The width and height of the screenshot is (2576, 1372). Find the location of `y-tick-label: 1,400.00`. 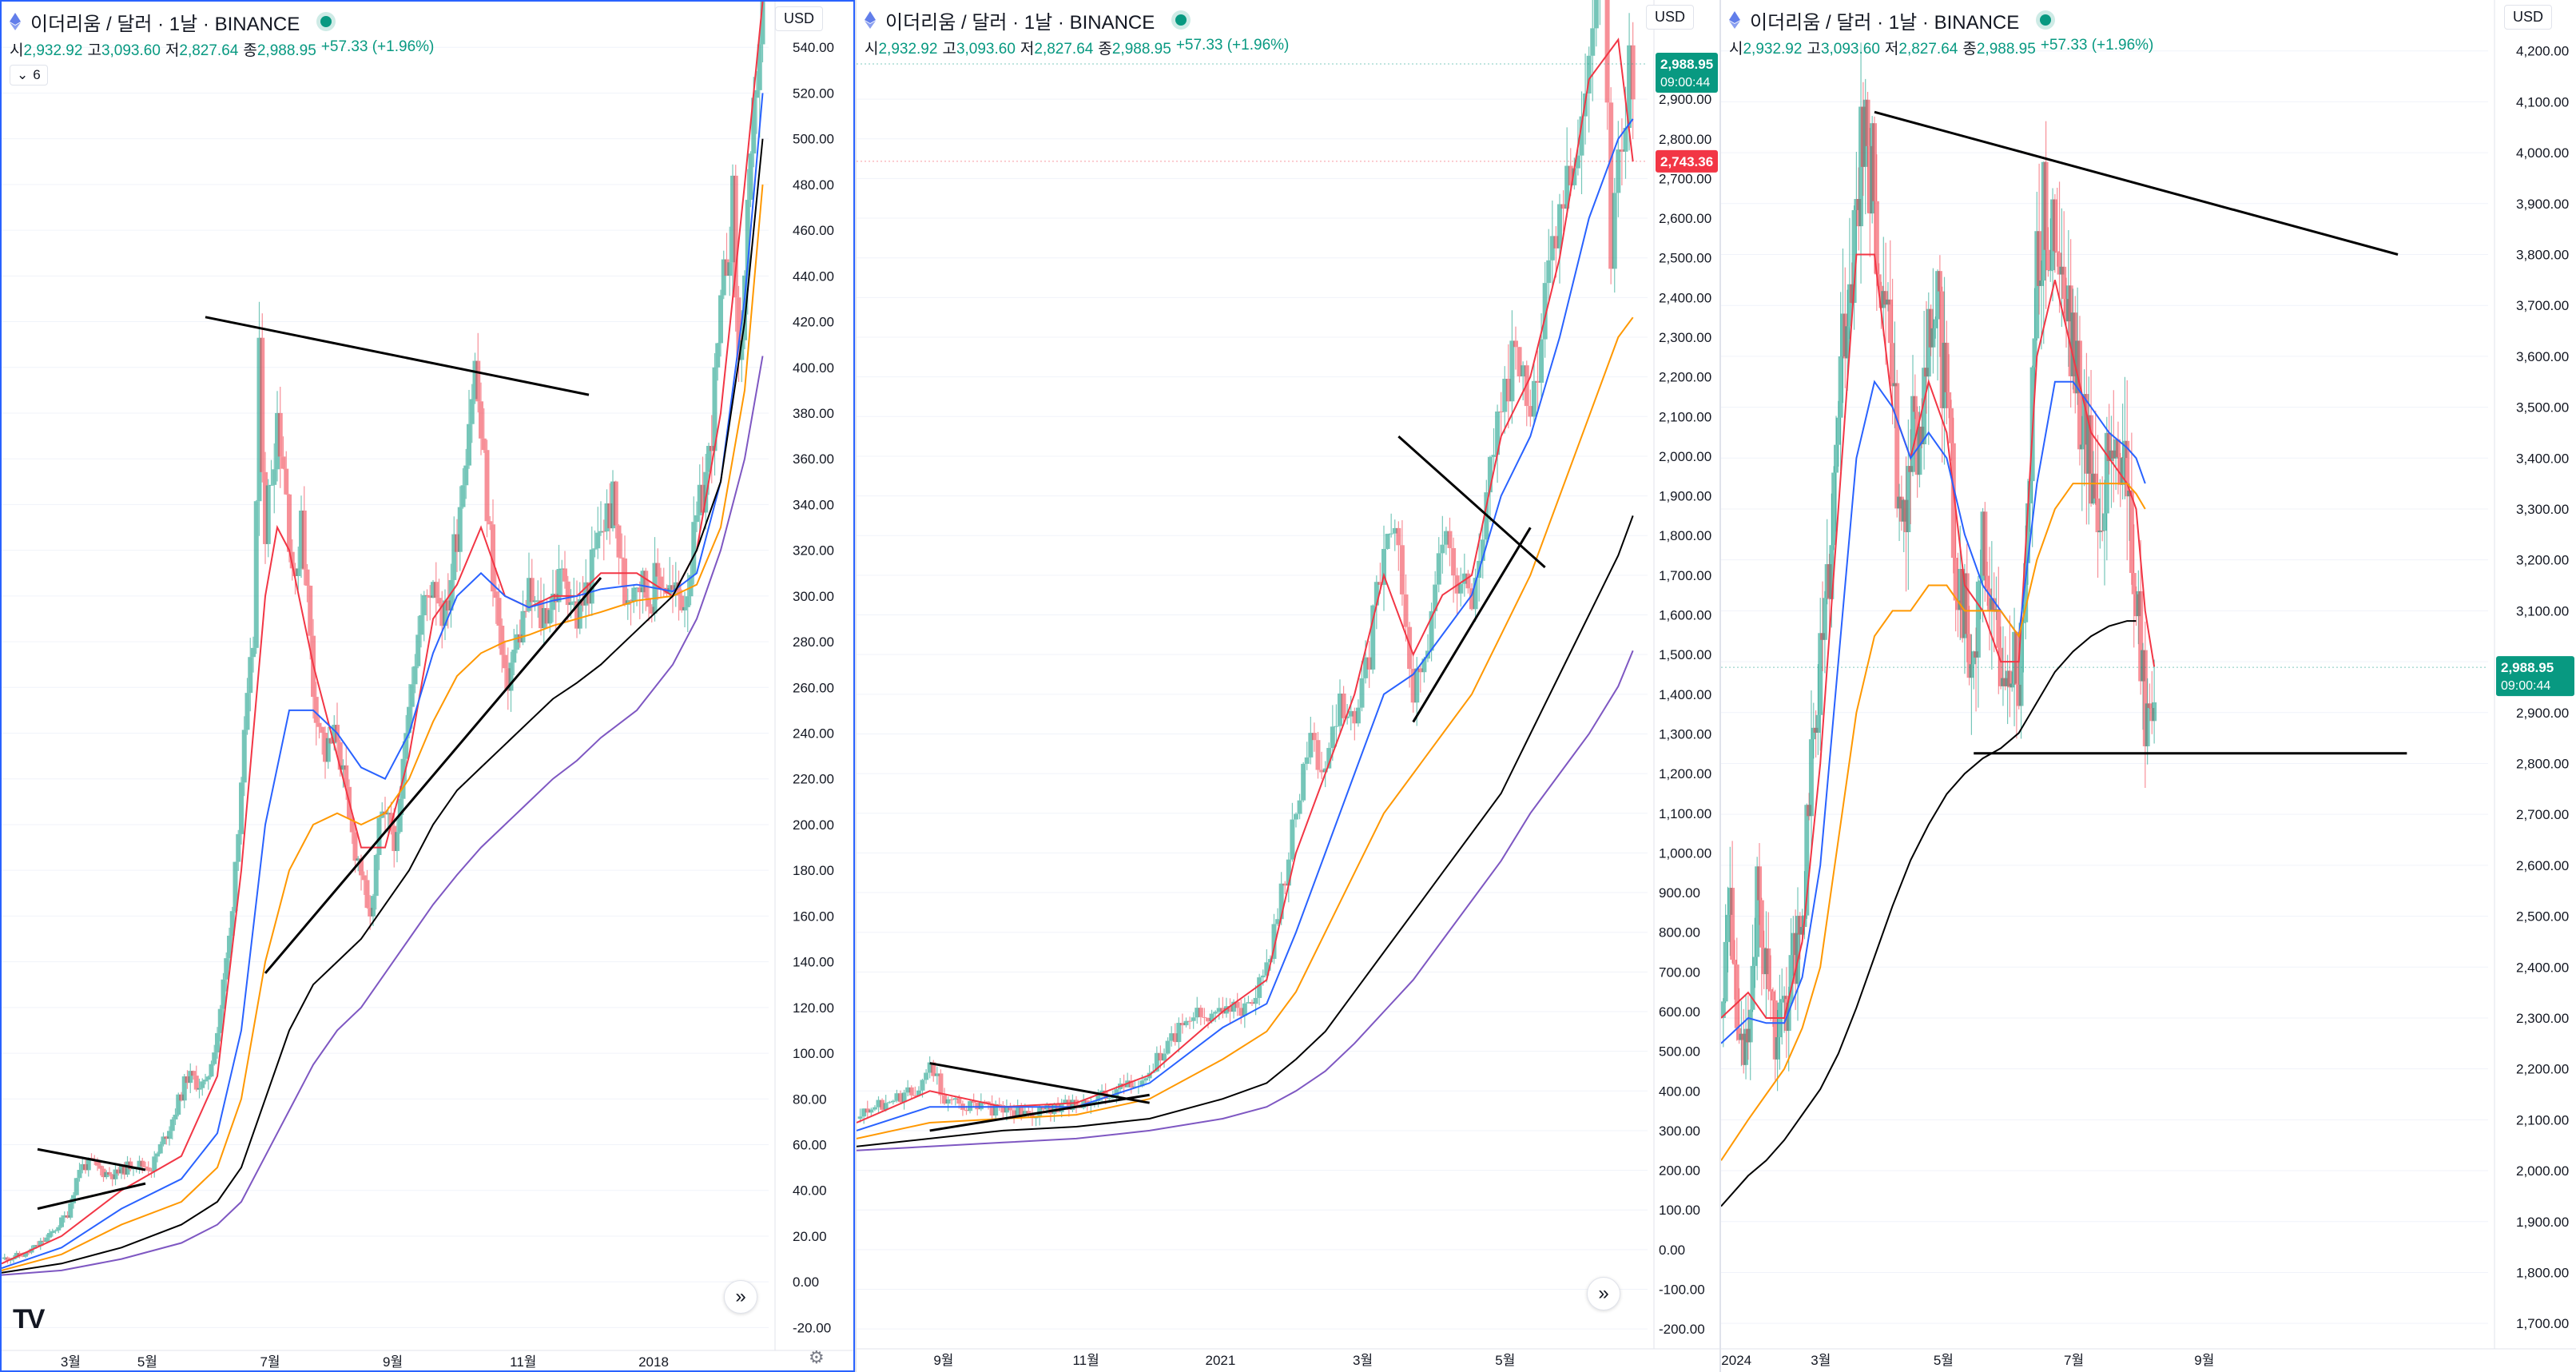

y-tick-label: 1,400.00 is located at coordinates (1685, 694).